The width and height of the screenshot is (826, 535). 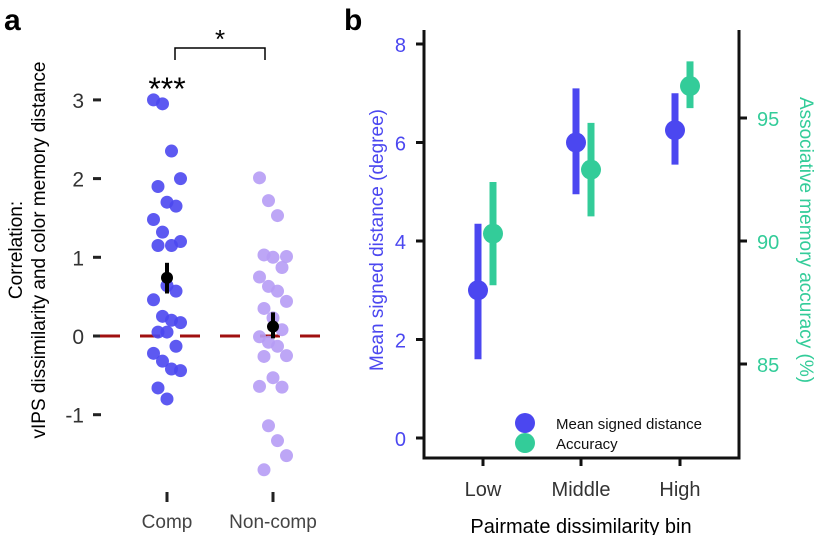 What do you see at coordinates (679, 490) in the screenshot?
I see `x-tick-label: High` at bounding box center [679, 490].